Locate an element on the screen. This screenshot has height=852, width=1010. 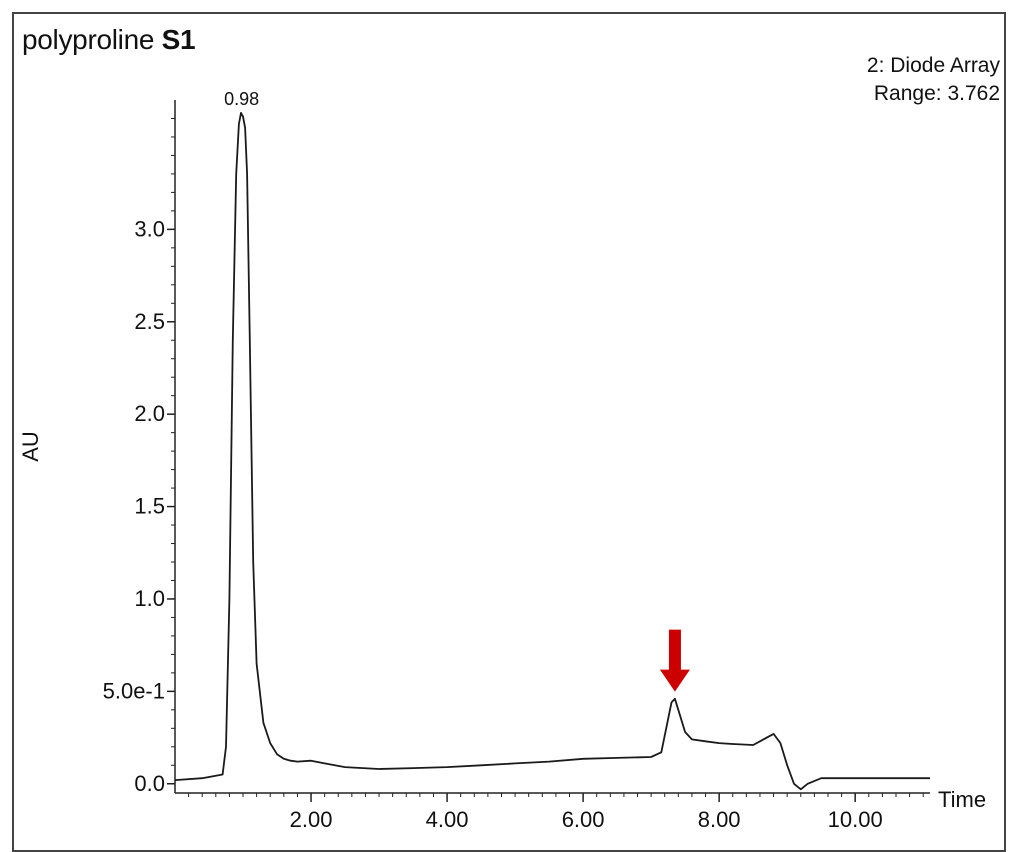
y-tick-label: 2.0 is located at coordinates (149, 413).